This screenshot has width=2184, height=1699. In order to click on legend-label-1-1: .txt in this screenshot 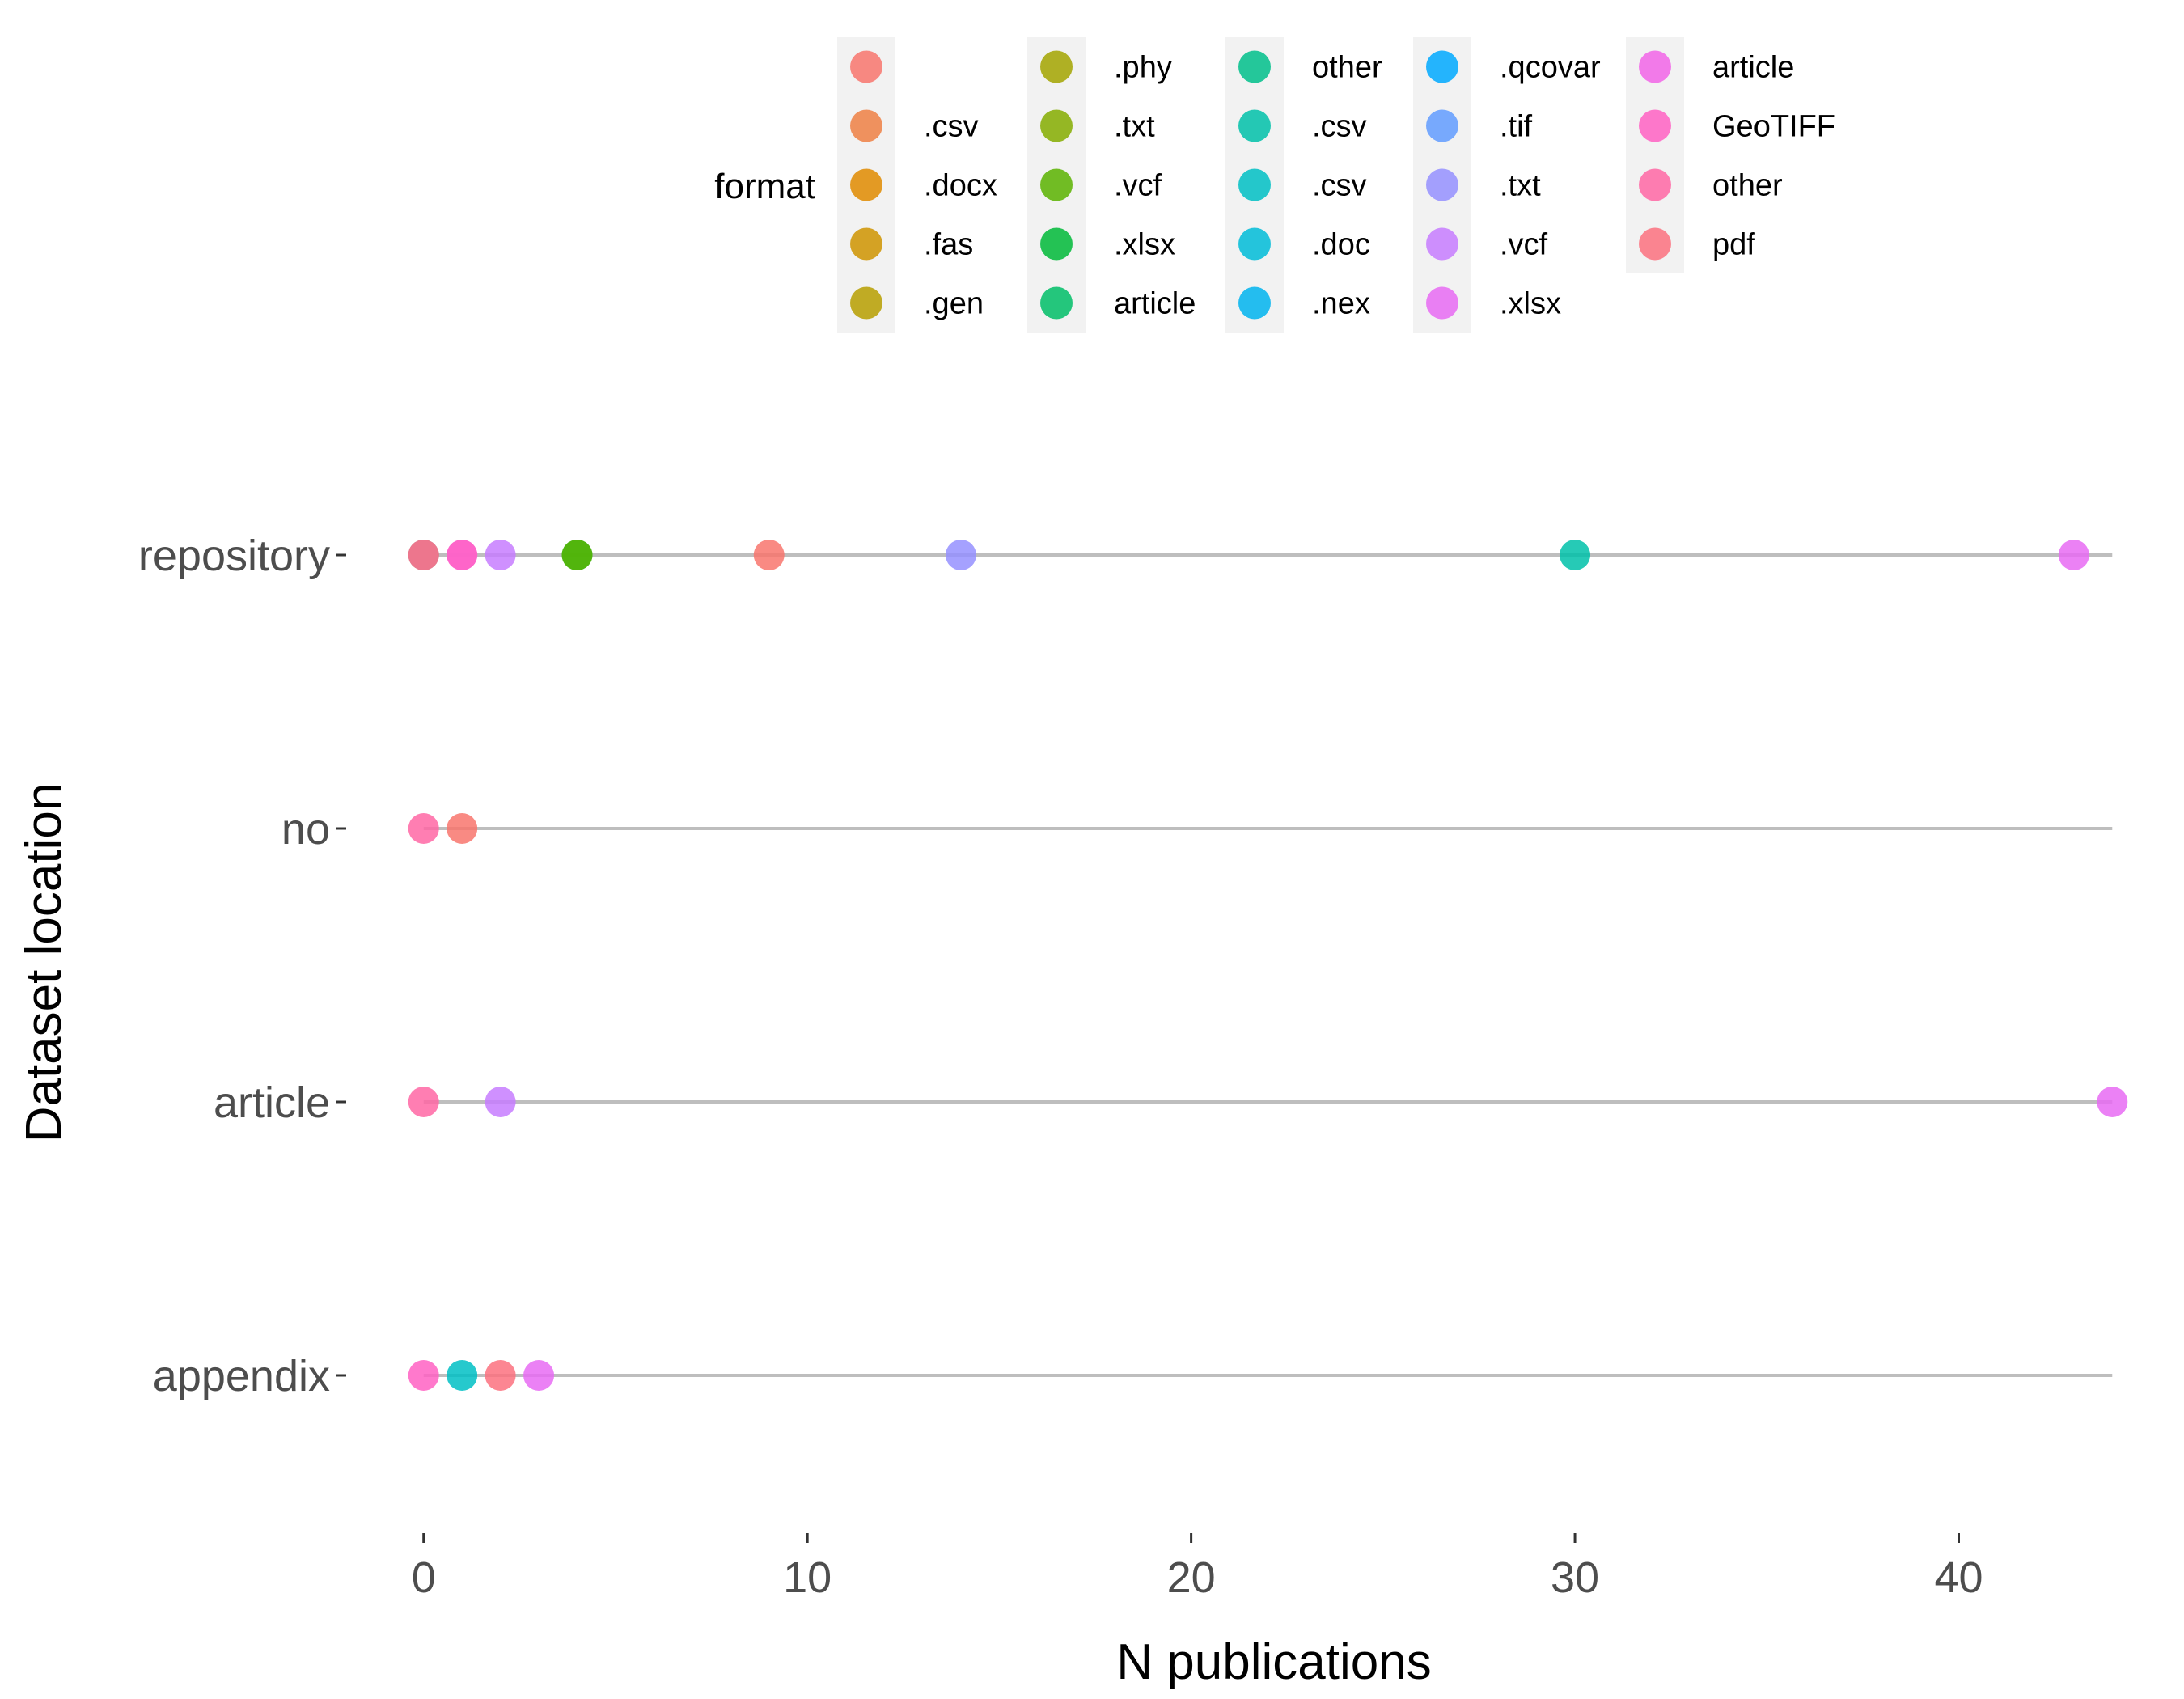, I will do `click(1134, 127)`.